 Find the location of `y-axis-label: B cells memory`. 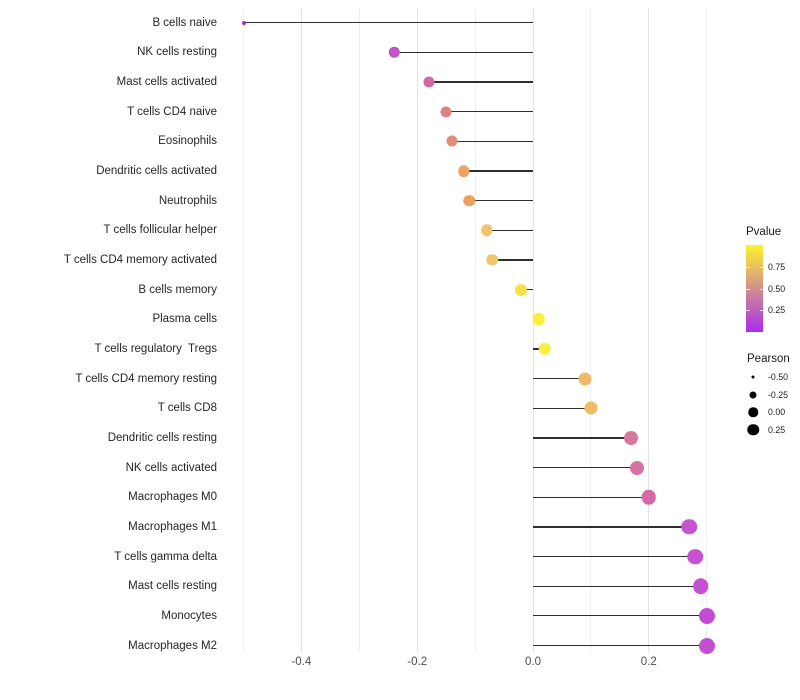

y-axis-label: B cells memory is located at coordinates (177, 289).